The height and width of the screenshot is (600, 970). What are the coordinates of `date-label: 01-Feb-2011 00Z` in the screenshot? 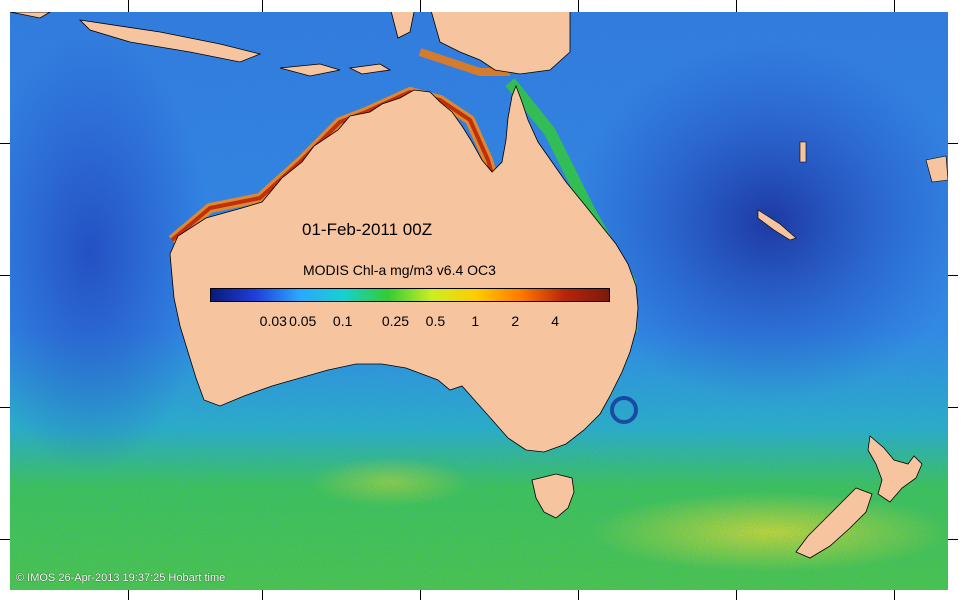 It's located at (367, 229).